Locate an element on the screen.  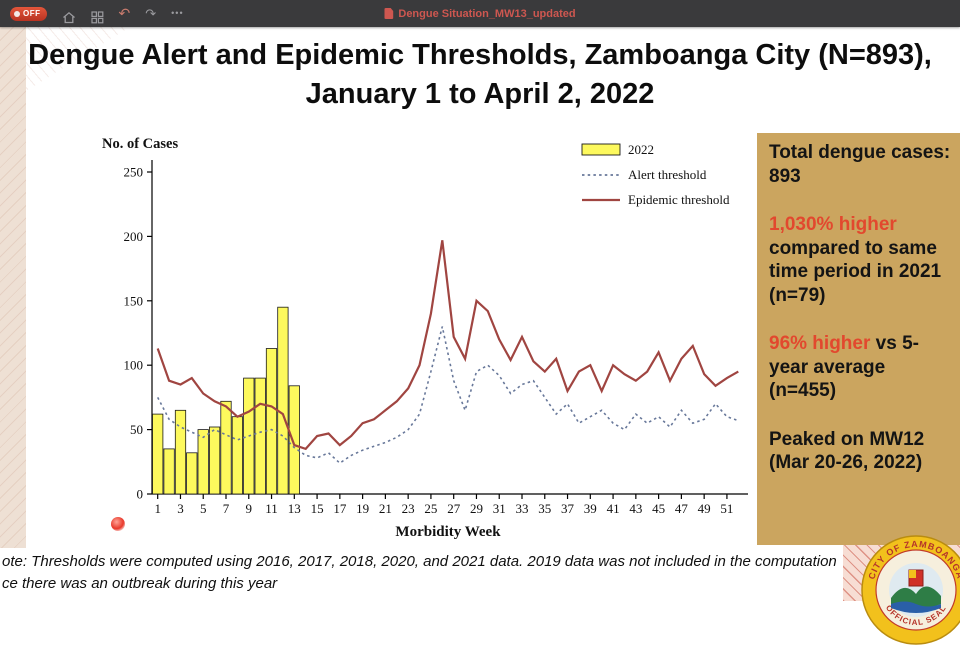
laser-pointer-dot is located at coordinates (118, 524).